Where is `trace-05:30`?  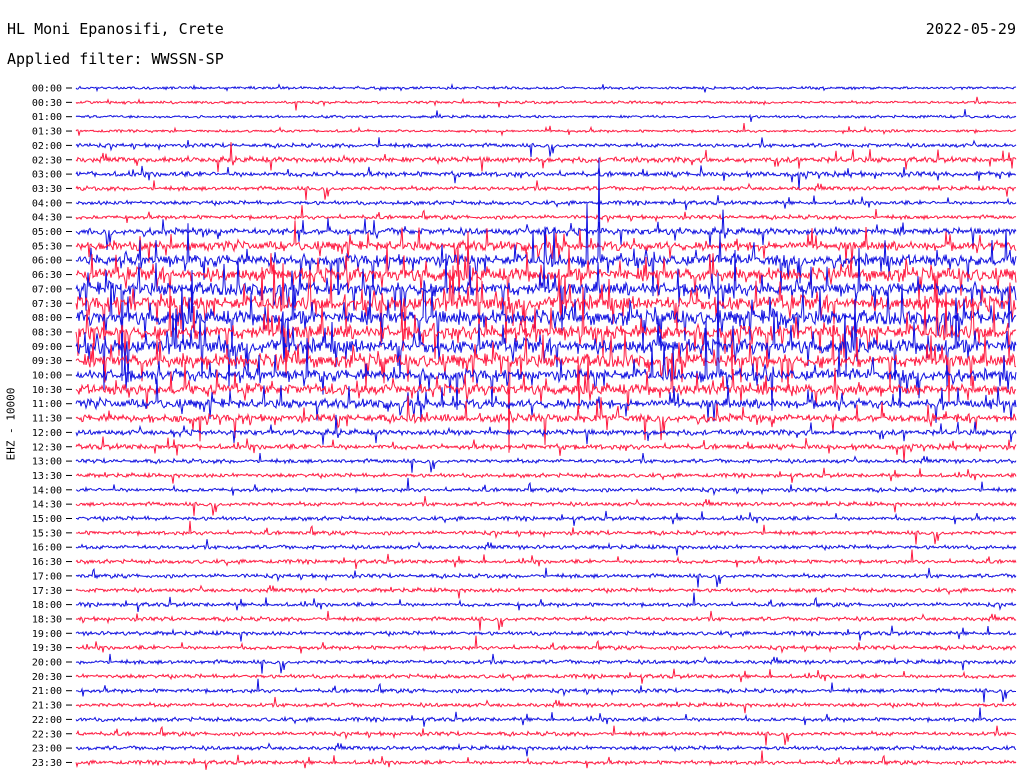 trace-05:30 is located at coordinates (546, 242).